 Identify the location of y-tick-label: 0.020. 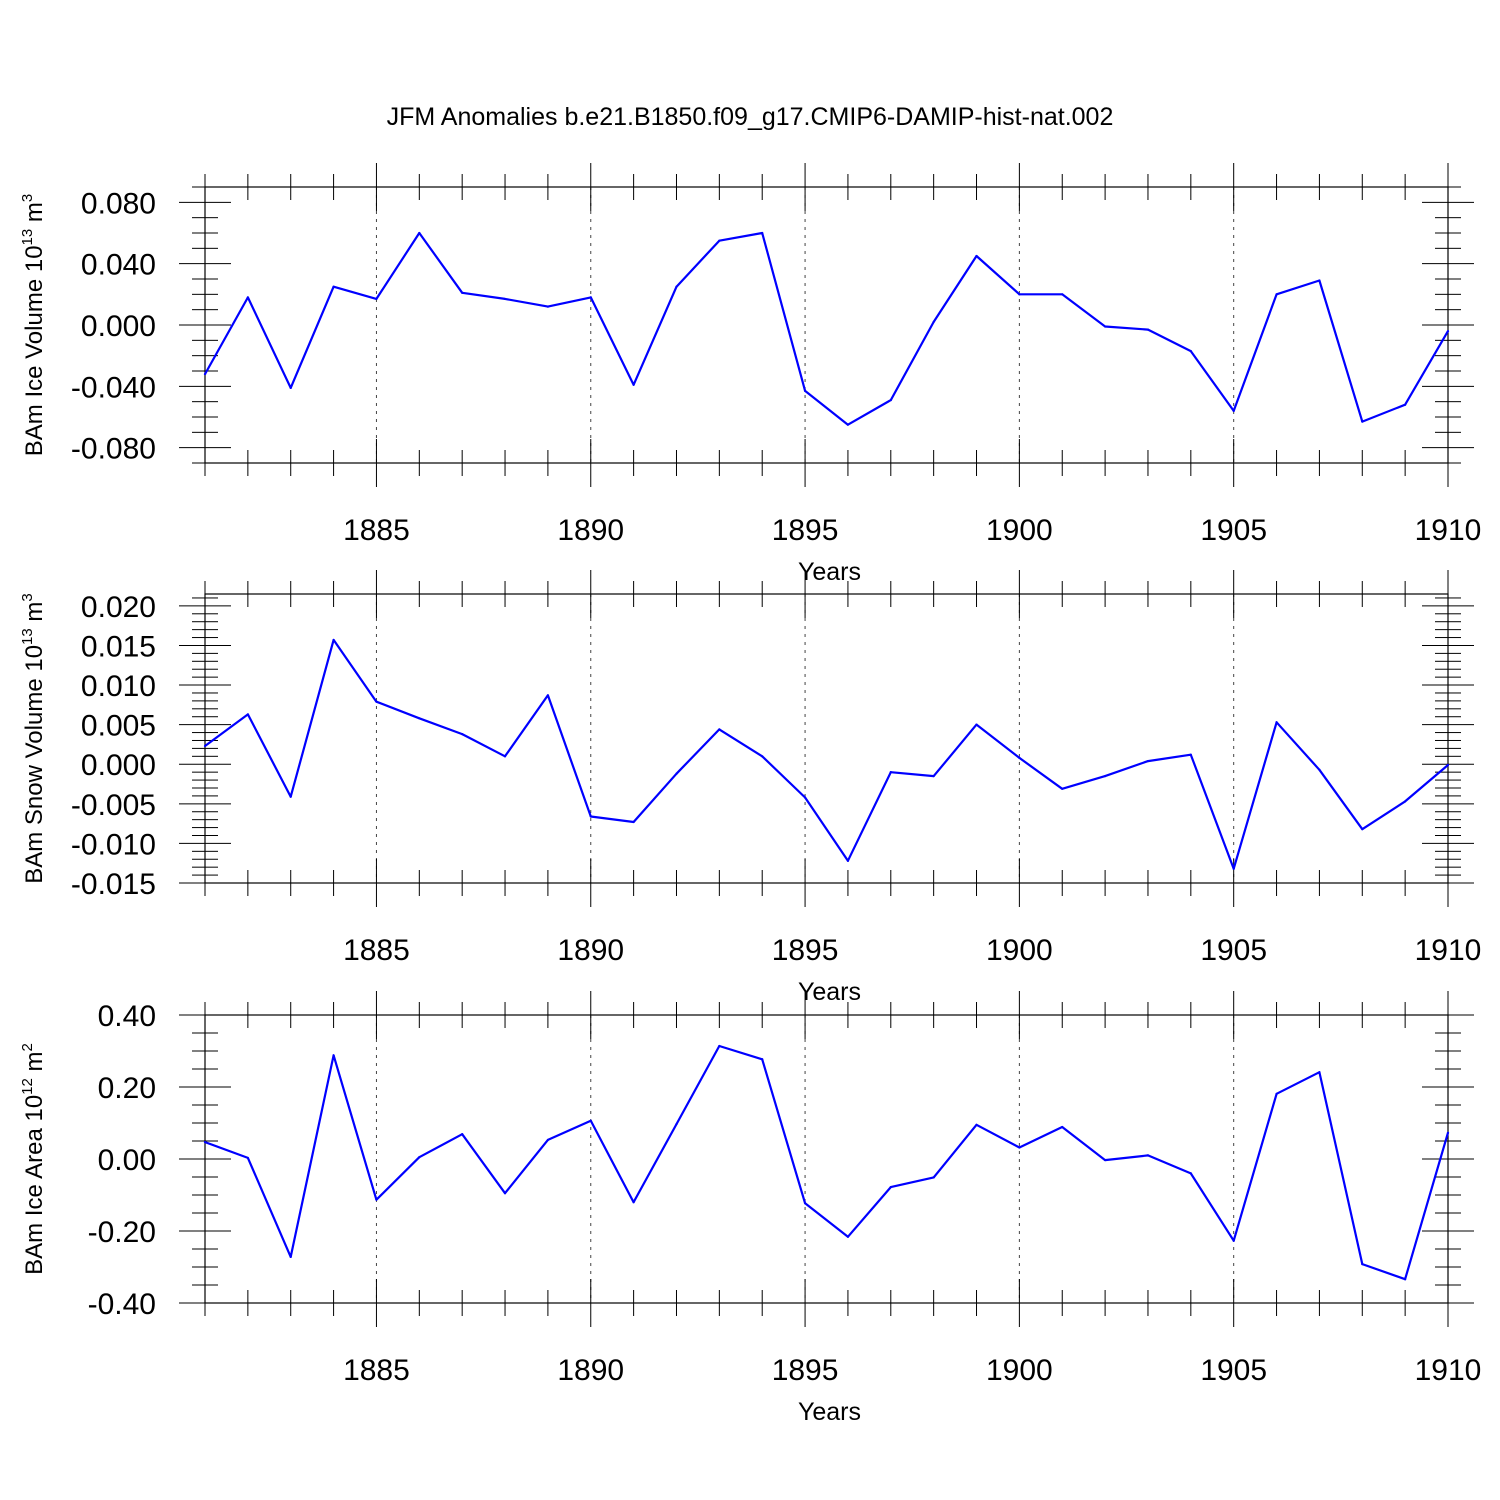
(118, 607).